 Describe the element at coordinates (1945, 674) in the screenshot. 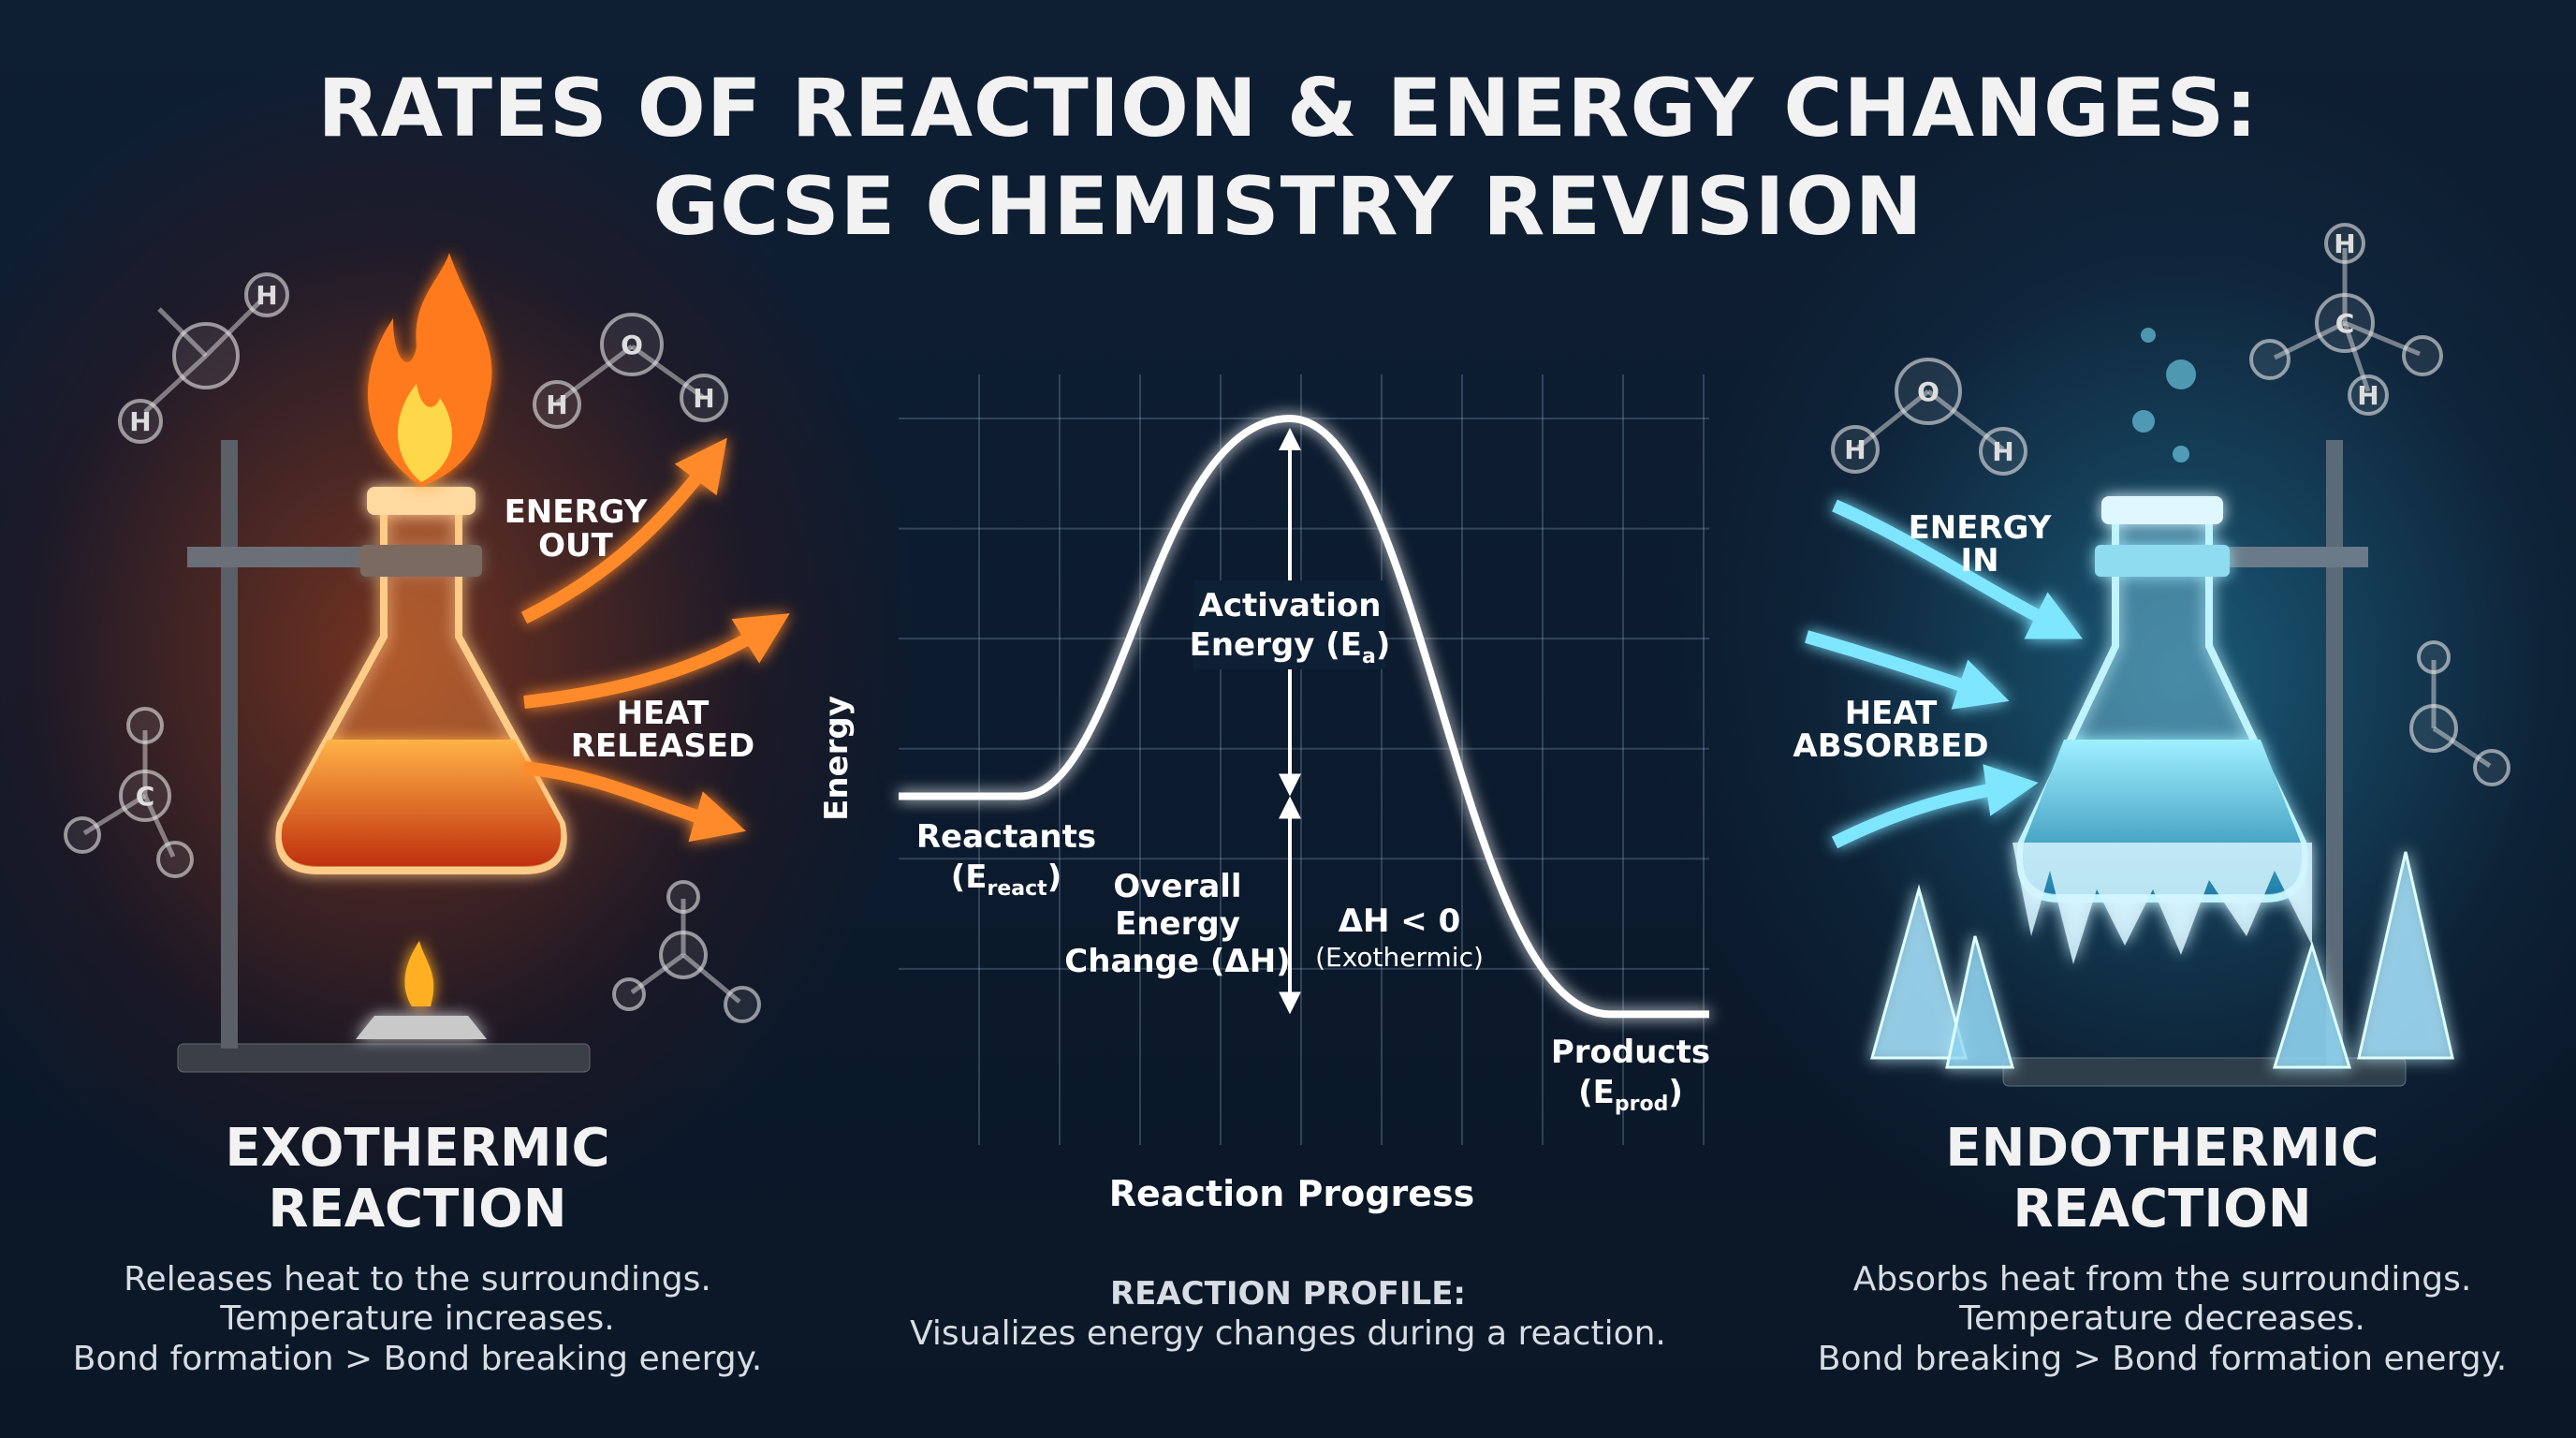

I see `heat-in-arrows` at that location.